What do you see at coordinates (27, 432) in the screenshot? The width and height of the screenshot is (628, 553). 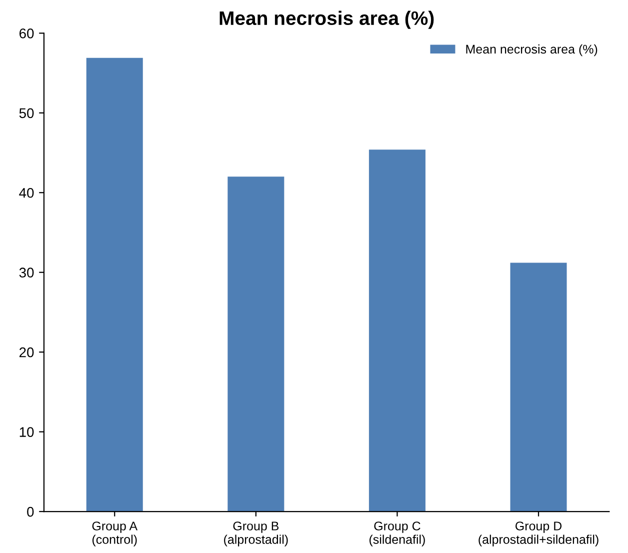 I see `y-tick-label: 10` at bounding box center [27, 432].